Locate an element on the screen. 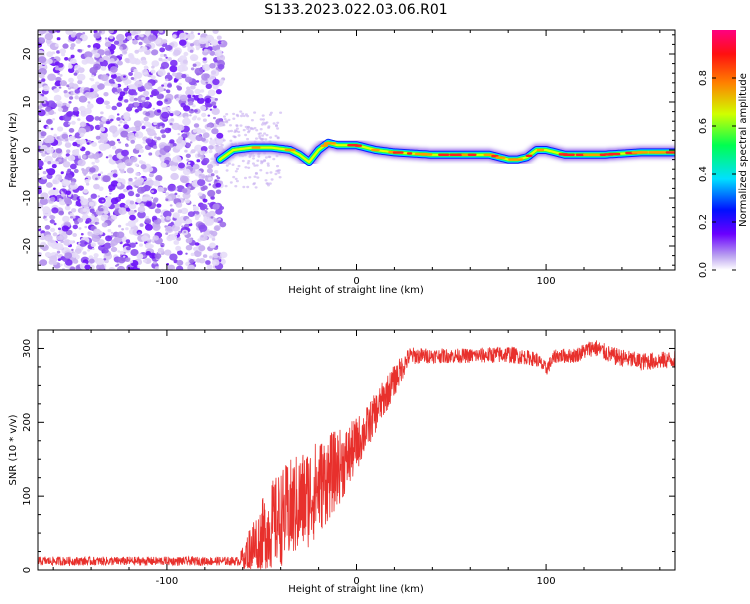 This screenshot has width=750, height=604. spectrogram-x-tick-label: 0 is located at coordinates (356, 281).